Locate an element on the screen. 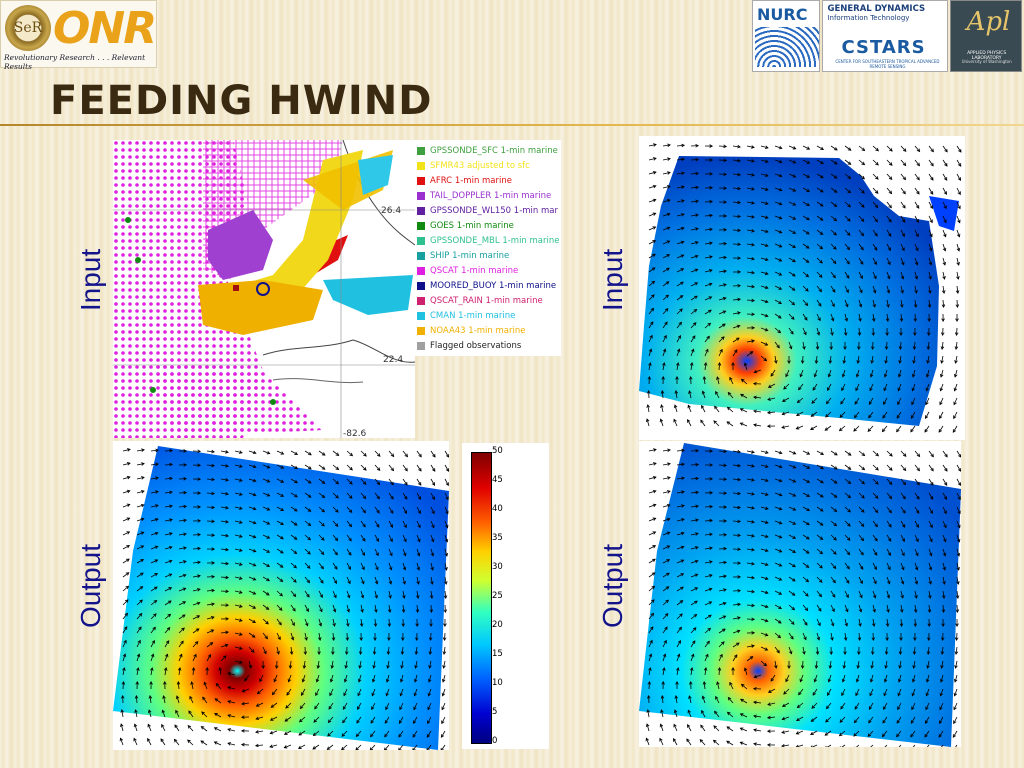 Image resolution: width=1024 pixels, height=768 pixels. legend-label: GOES 1-min marine is located at coordinates (472, 225).